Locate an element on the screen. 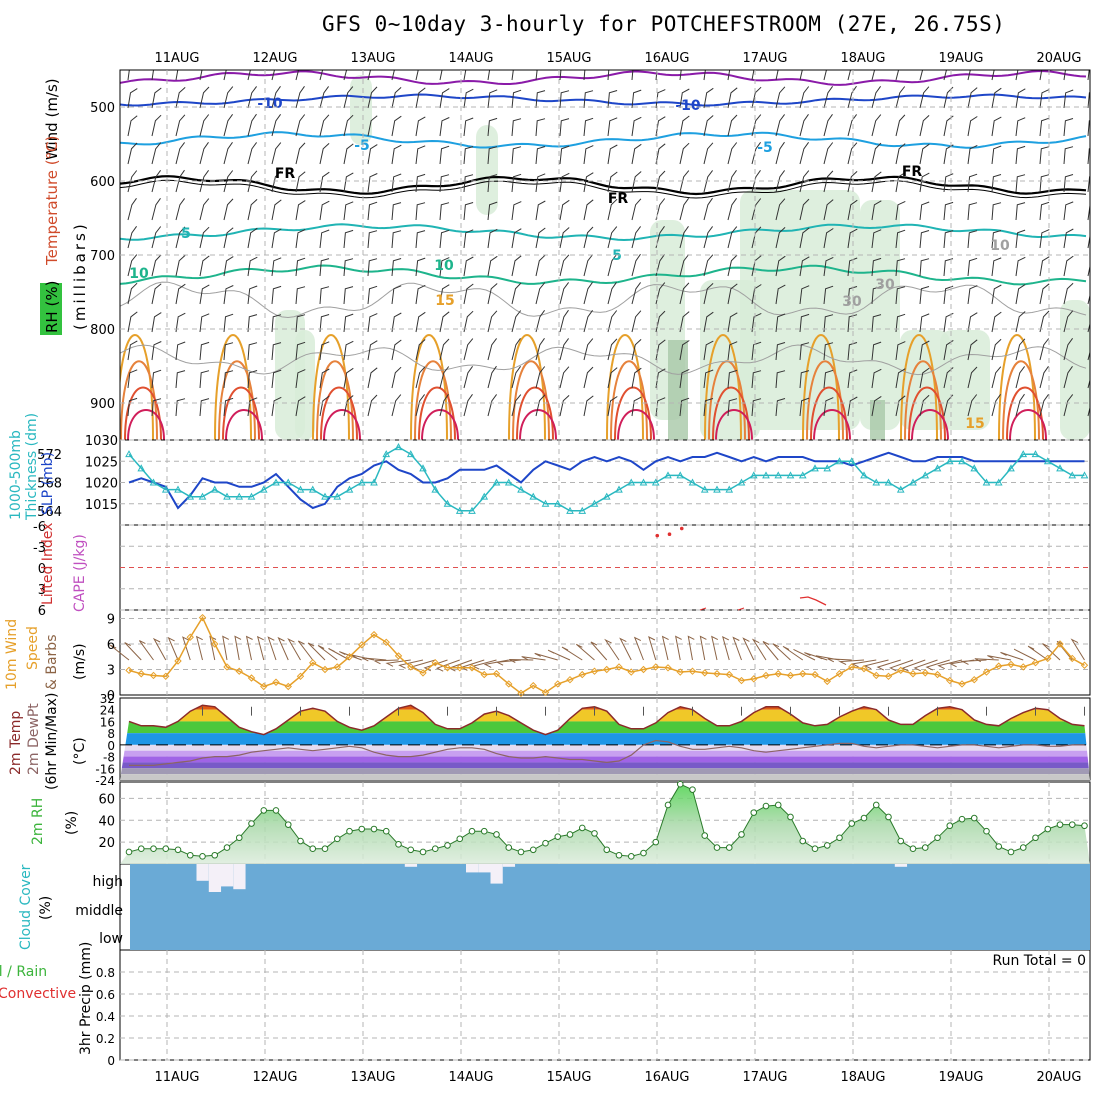 This screenshot has width=1100, height=1104. dewpt2m-line is located at coordinates (607, 752).